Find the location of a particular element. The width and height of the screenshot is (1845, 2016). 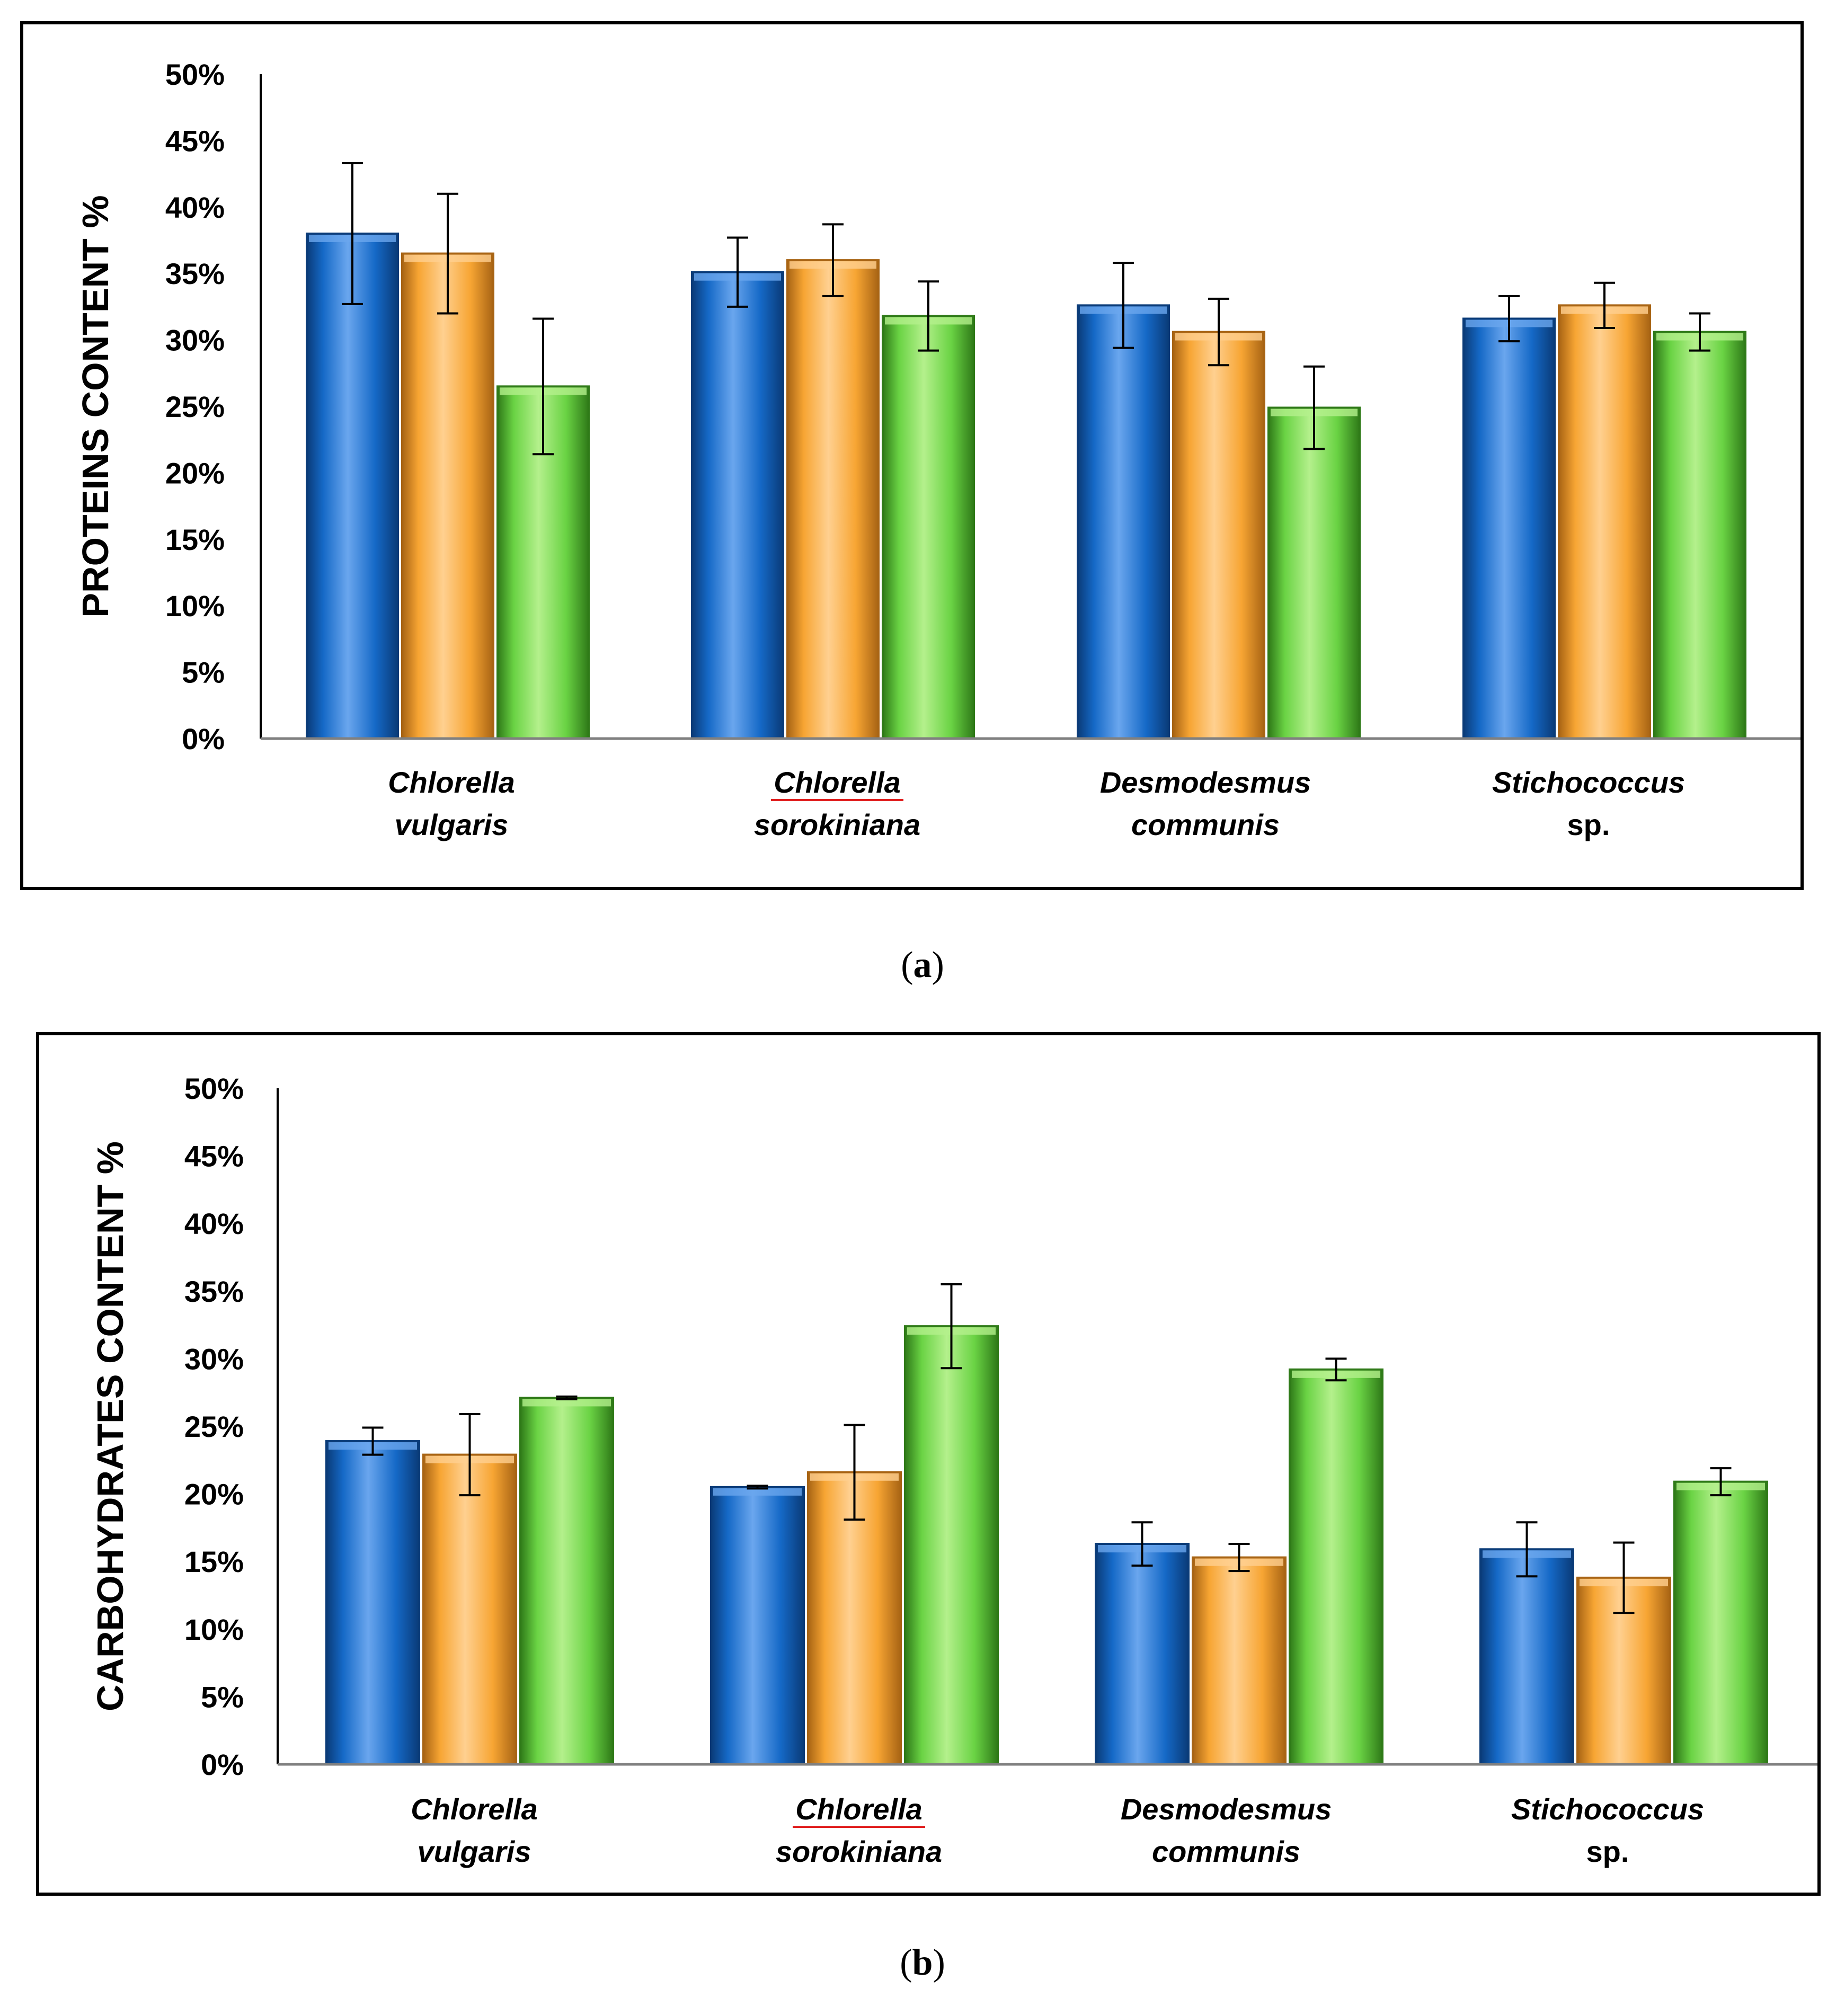

y-axis-title: CARBOHYDRATES CONTENT % is located at coordinates (111, 1426).